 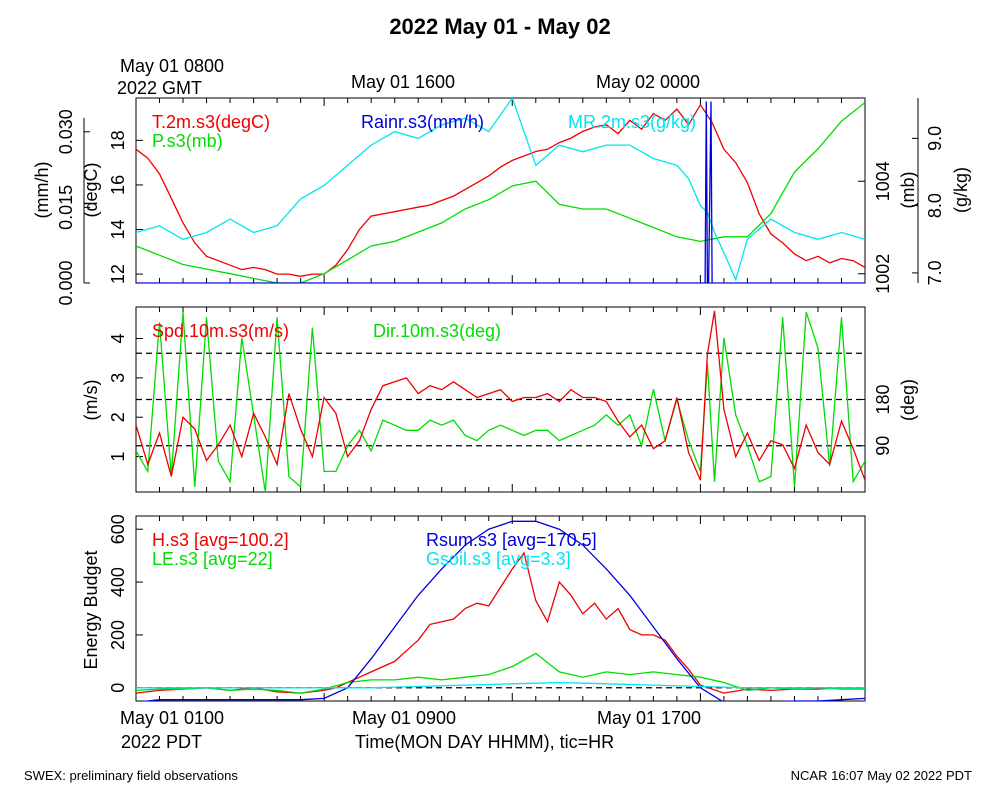 What do you see at coordinates (632, 122) in the screenshot?
I see `legend-mr: MR.2m.s3(g/kg)` at bounding box center [632, 122].